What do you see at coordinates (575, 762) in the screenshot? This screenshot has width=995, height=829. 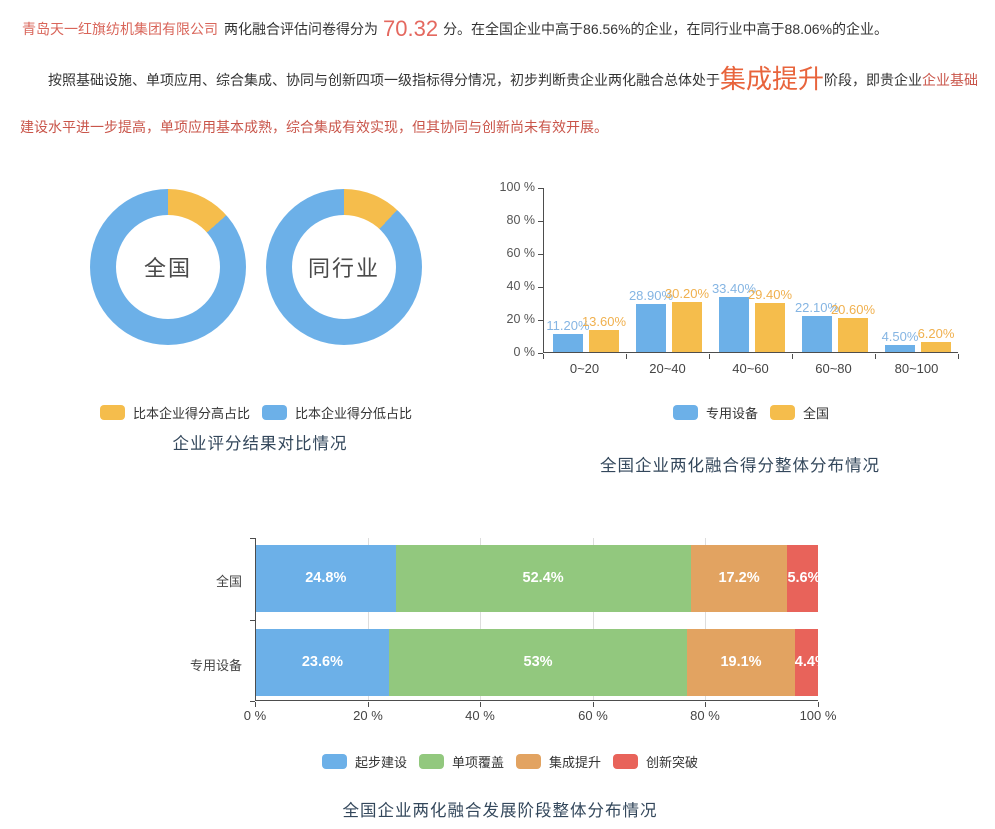 I see `legend-label: 集成提升` at bounding box center [575, 762].